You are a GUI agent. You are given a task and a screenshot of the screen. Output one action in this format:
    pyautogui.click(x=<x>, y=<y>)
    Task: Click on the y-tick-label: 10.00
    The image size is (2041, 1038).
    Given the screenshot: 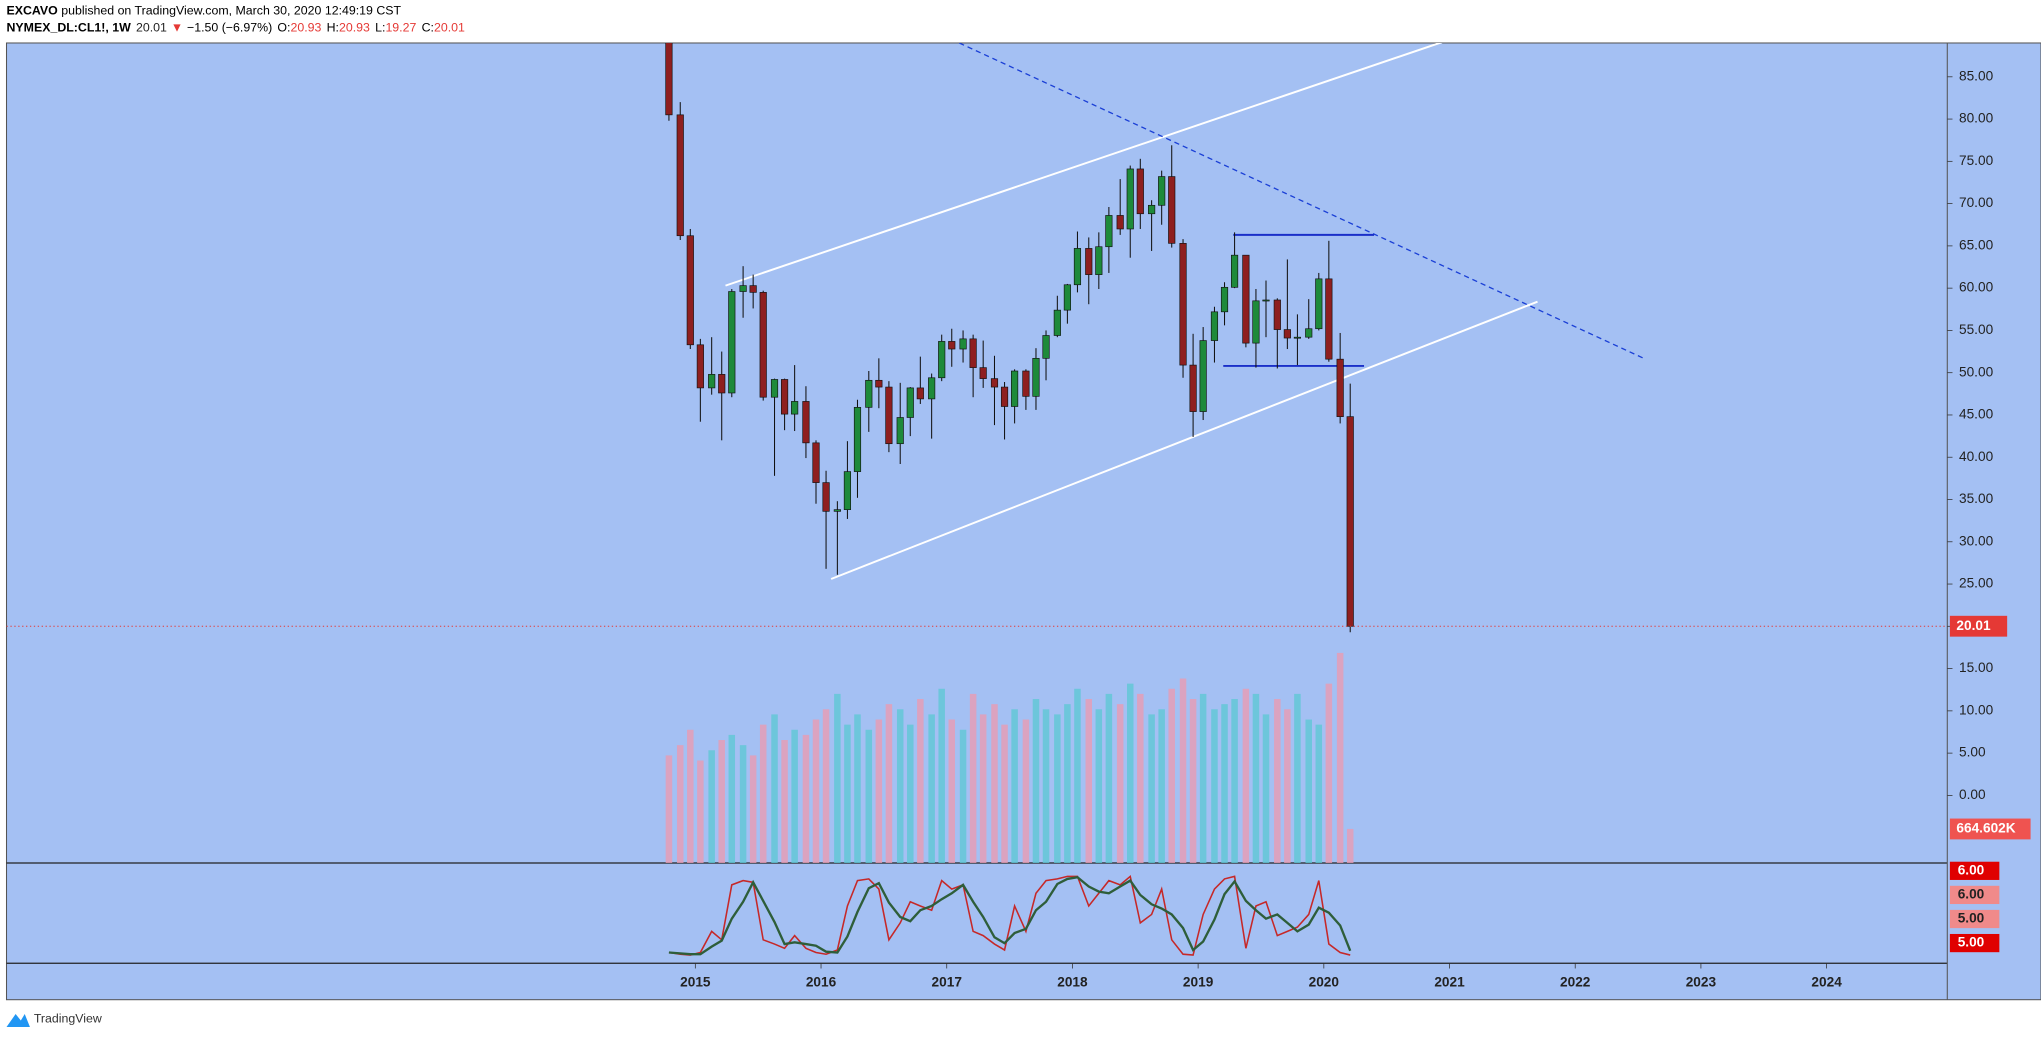 What is the action you would take?
    pyautogui.click(x=1976, y=709)
    